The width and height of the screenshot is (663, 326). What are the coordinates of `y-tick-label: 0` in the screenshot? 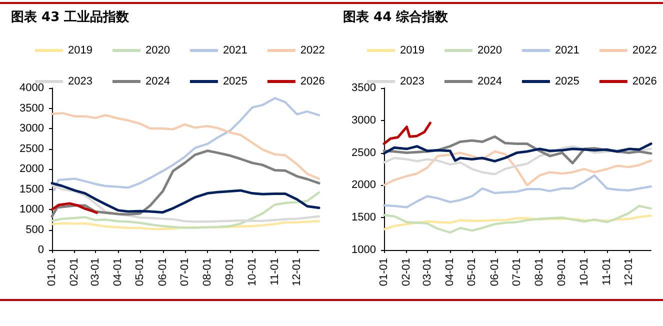 It's located at (41, 250).